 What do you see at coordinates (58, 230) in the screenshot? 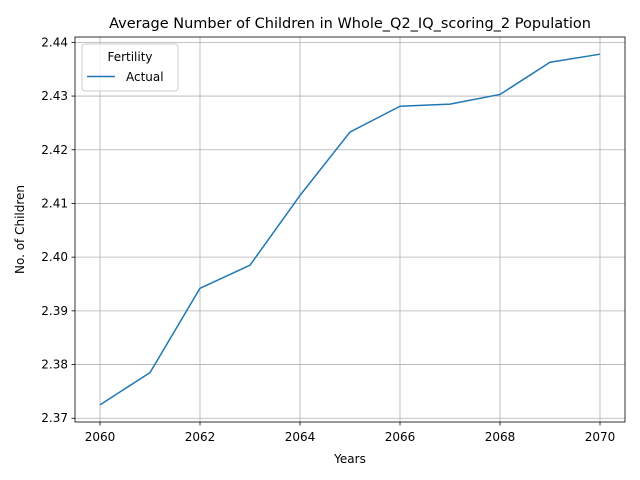
I see `y-axis-ticks: 2.37 2.38 2.39 2.40 2.41 2.42 2.43 2.44` at bounding box center [58, 230].